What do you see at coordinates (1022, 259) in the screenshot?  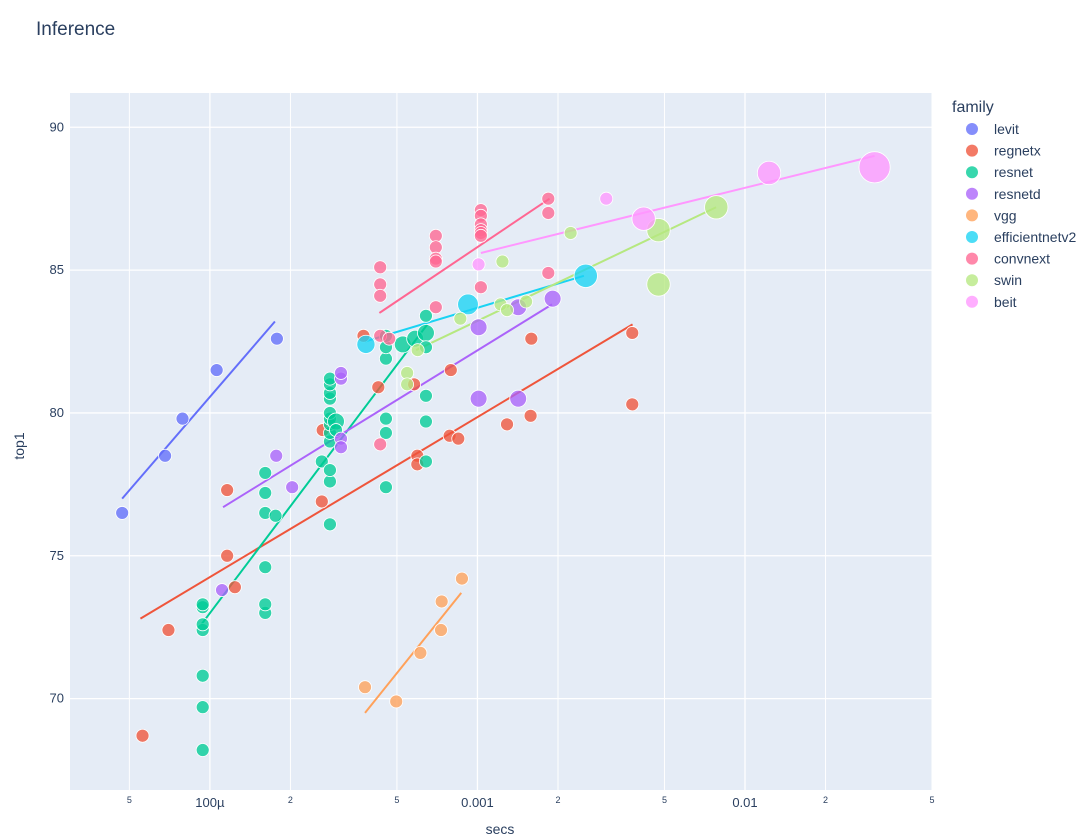 I see `legend-label: convnext` at bounding box center [1022, 259].